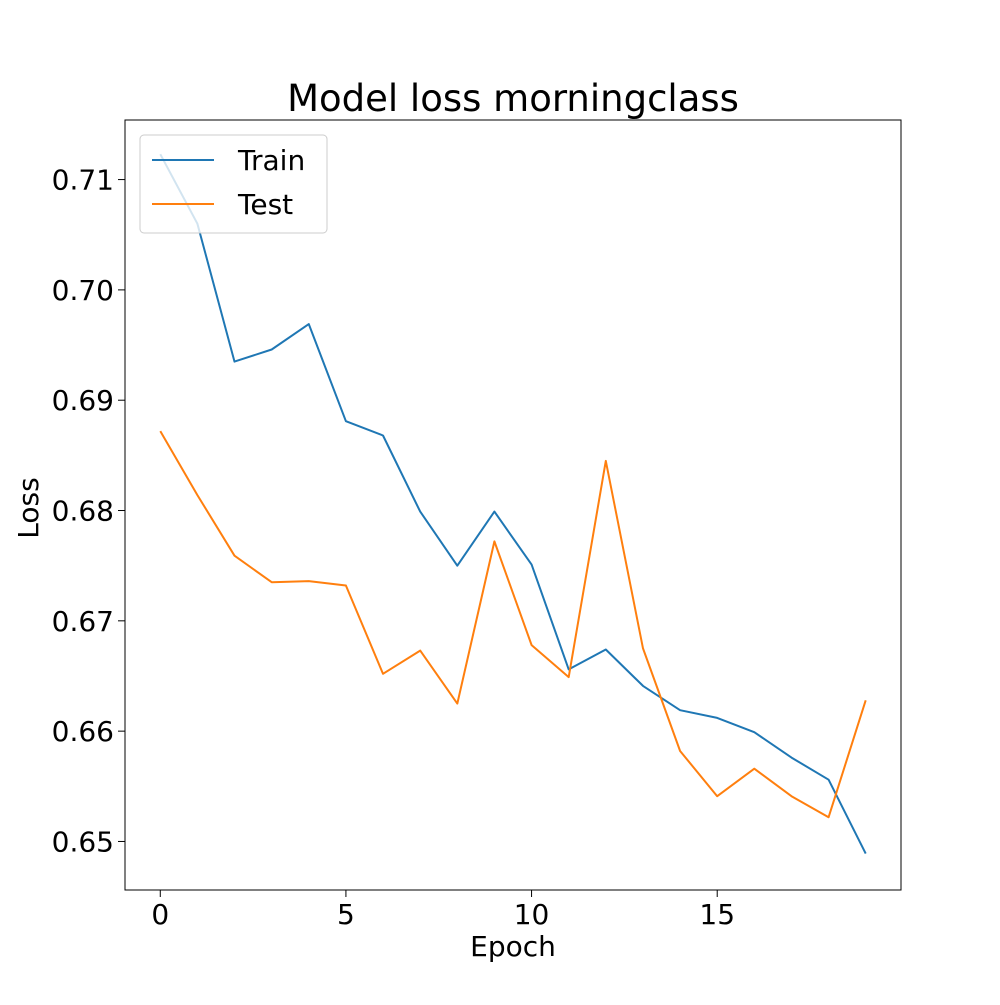 This screenshot has height=1005, width=1000. I want to click on x-tick-label: 5, so click(346, 914).